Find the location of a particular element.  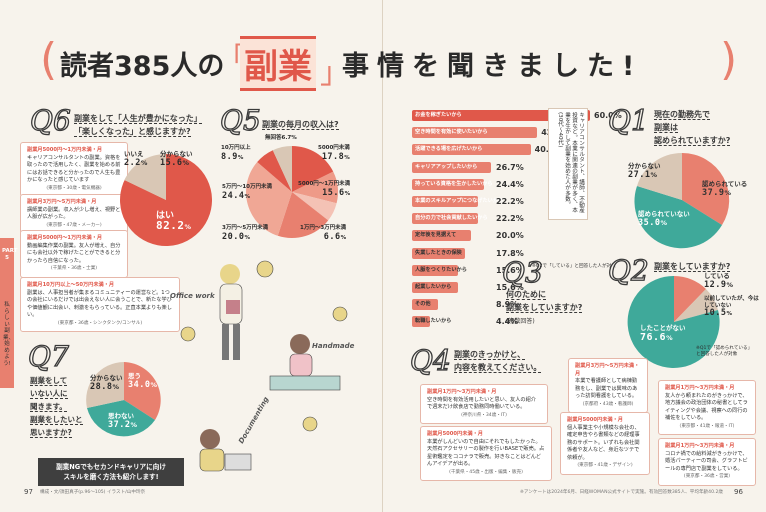

q7-pie-chart is located at coordinates (123, 399).